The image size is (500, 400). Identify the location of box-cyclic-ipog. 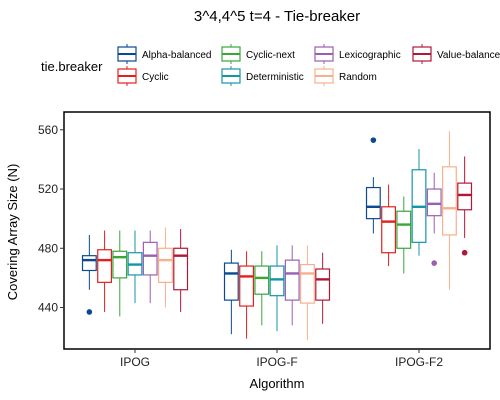
(105, 271).